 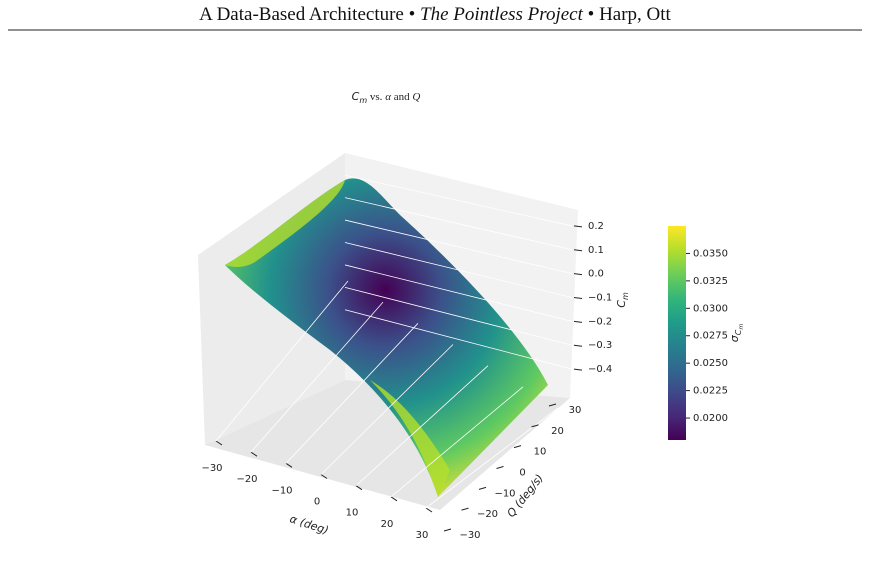 What do you see at coordinates (317, 502) in the screenshot?
I see `x-tick-label: 0` at bounding box center [317, 502].